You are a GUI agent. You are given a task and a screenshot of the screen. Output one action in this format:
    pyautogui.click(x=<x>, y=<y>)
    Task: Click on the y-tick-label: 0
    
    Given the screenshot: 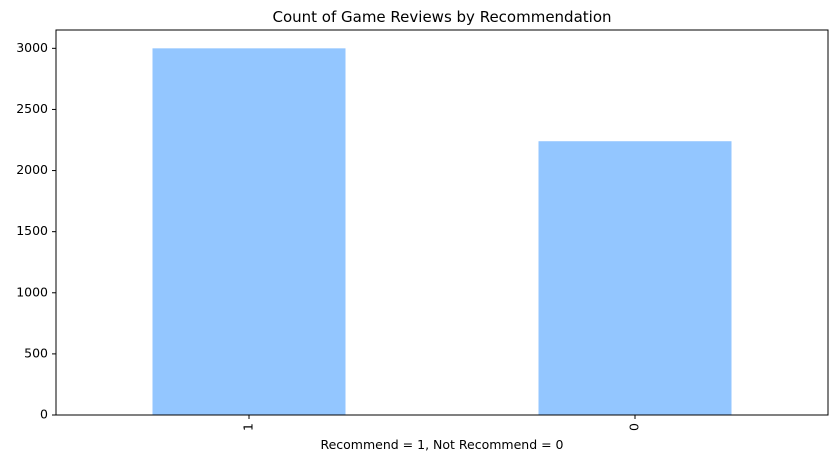 What is the action you would take?
    pyautogui.click(x=44, y=414)
    